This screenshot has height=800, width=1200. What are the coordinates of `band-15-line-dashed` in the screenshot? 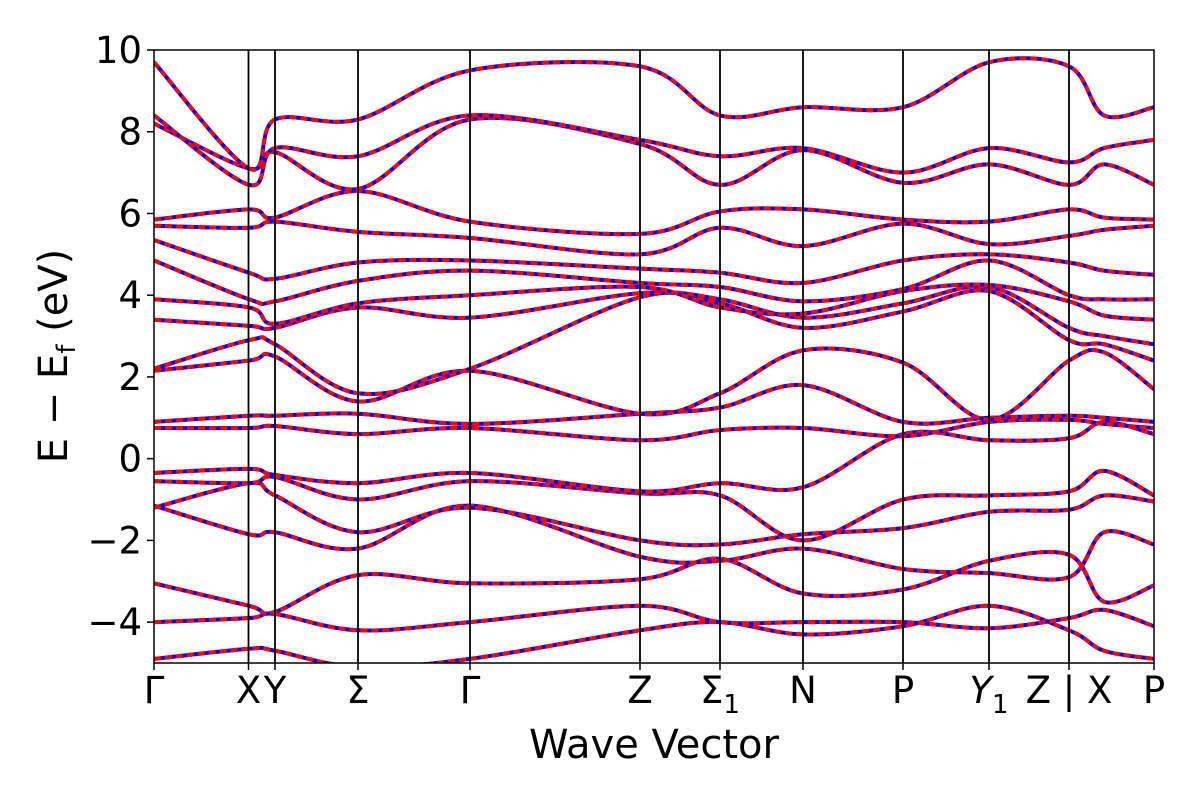 It's located at (654, 262).